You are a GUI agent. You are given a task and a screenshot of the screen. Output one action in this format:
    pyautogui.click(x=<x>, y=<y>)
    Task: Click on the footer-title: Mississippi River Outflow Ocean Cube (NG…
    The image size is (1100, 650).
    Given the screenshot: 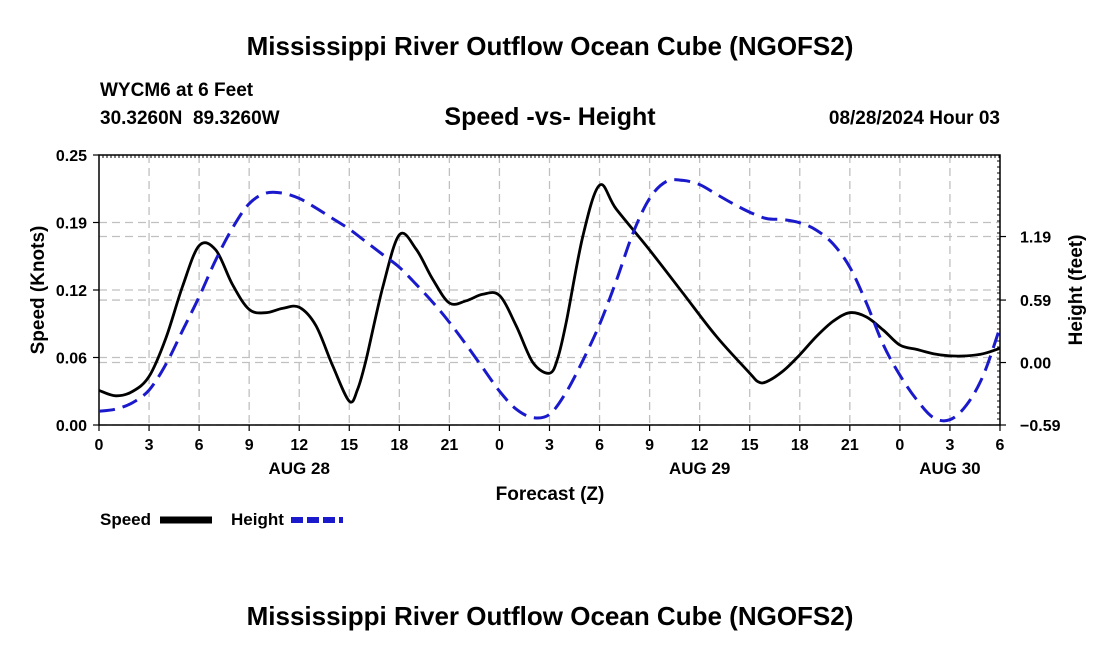 What is the action you would take?
    pyautogui.click(x=550, y=616)
    